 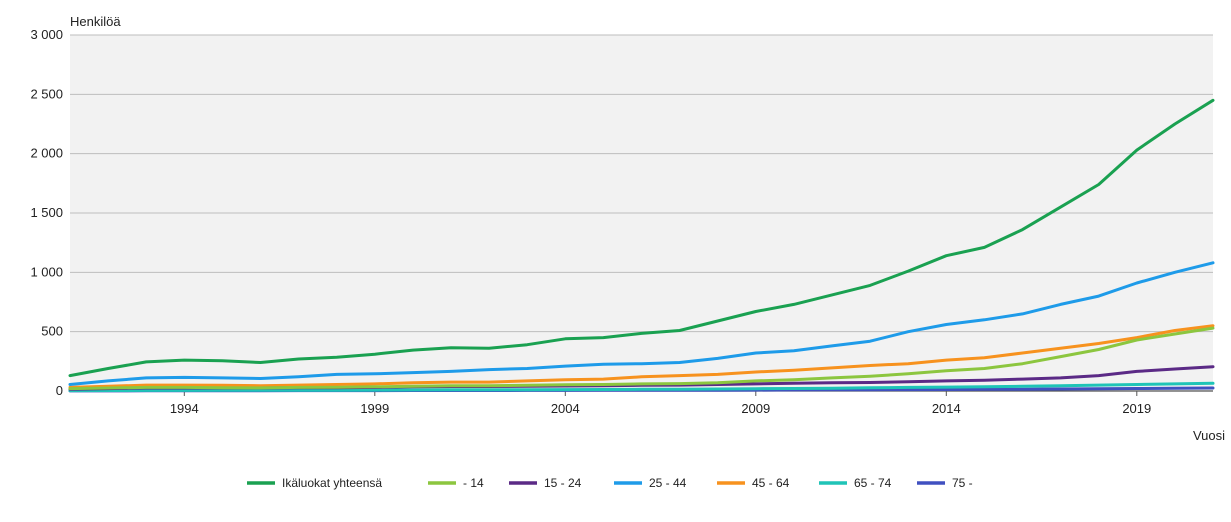 I want to click on legend-label: - 14, so click(x=473, y=483).